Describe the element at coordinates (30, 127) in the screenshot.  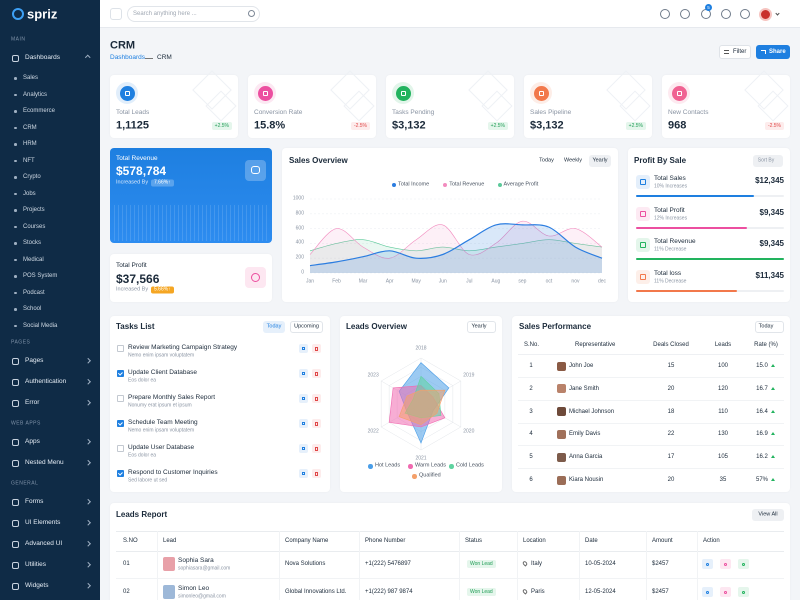
I see `submenu-item: CRM` at that location.